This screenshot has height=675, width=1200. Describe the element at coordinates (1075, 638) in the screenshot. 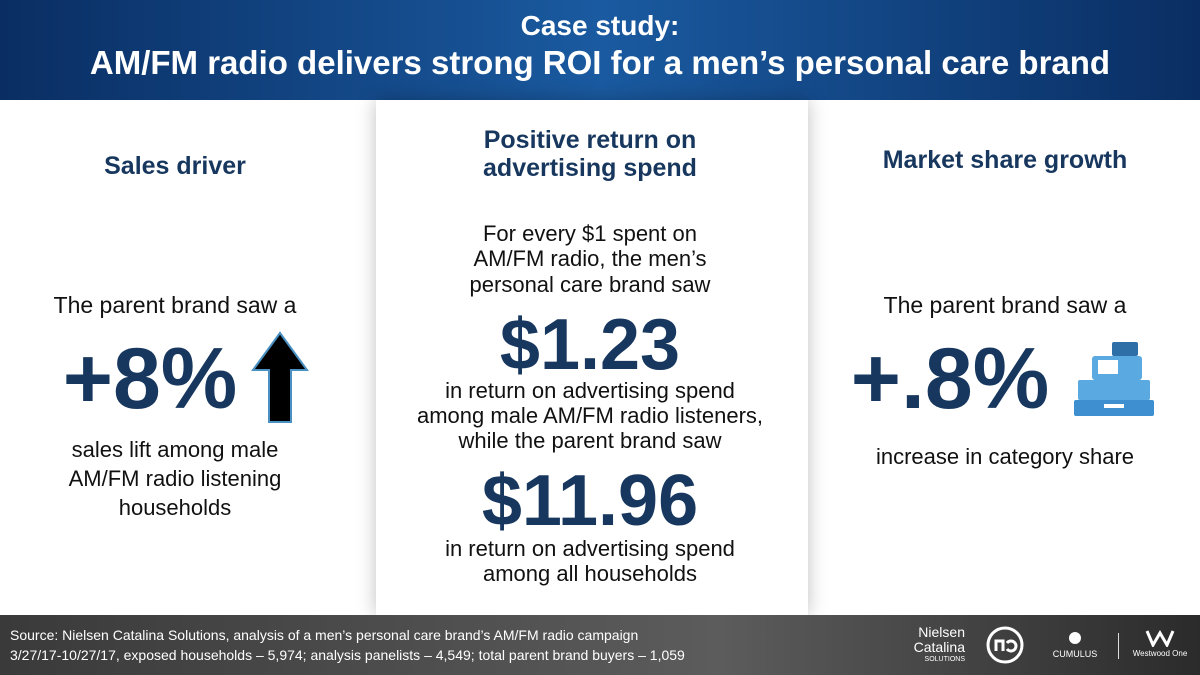

I see `cumulus-mark` at that location.